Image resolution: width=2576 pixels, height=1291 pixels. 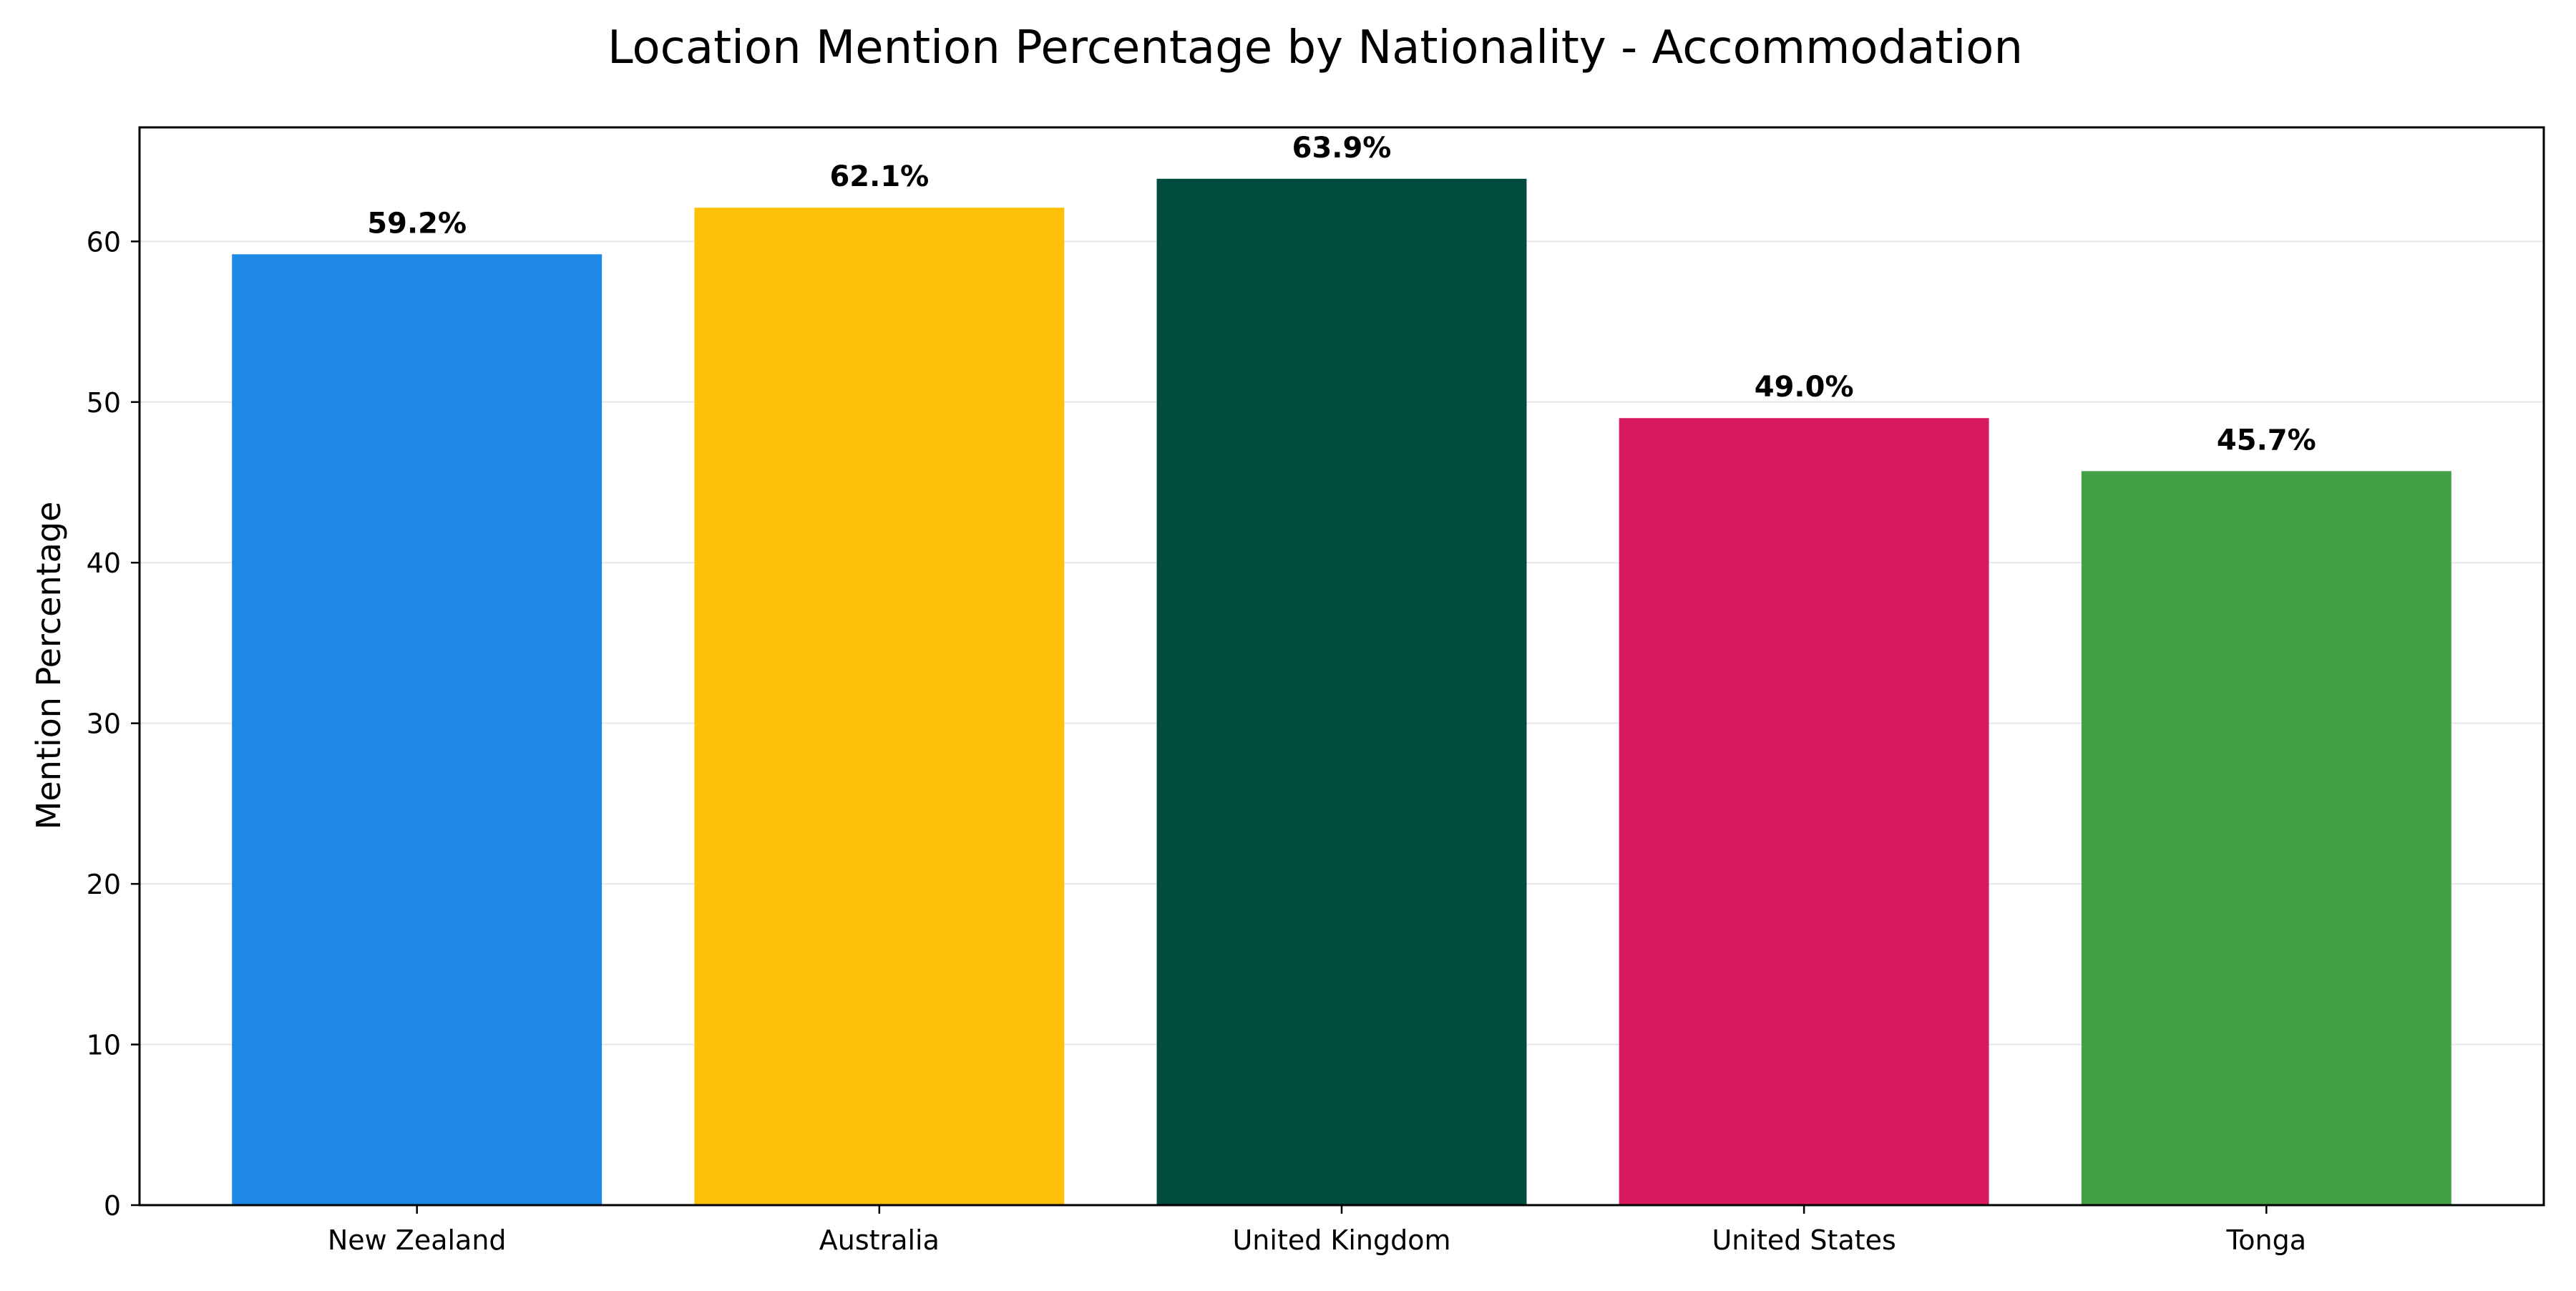 What do you see at coordinates (417, 1240) in the screenshot?
I see `x-tick-label: New Zealand` at bounding box center [417, 1240].